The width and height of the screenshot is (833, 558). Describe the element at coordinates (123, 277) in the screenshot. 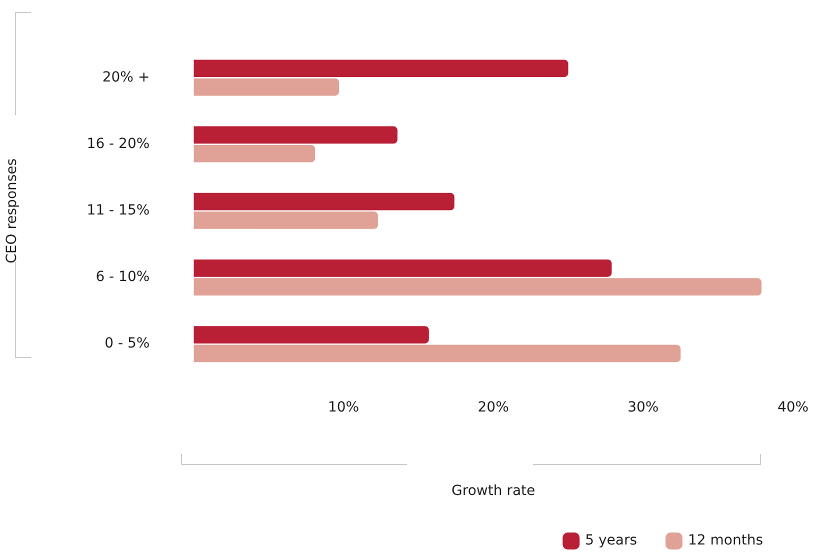

I see `y-tick-label: 6 - 10%` at that location.